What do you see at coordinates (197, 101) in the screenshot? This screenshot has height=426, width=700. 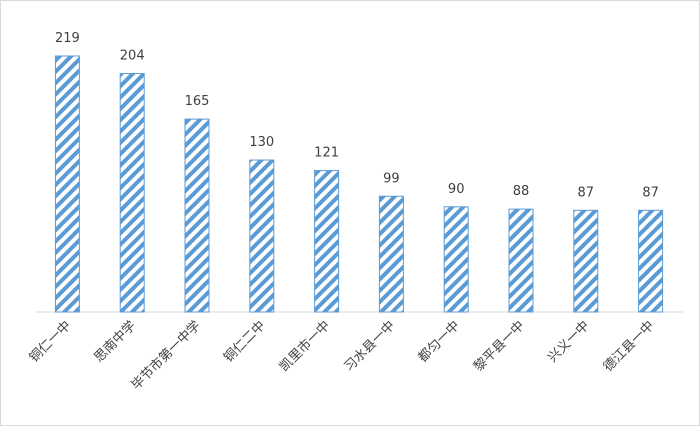 I see `data-label: 165` at bounding box center [197, 101].